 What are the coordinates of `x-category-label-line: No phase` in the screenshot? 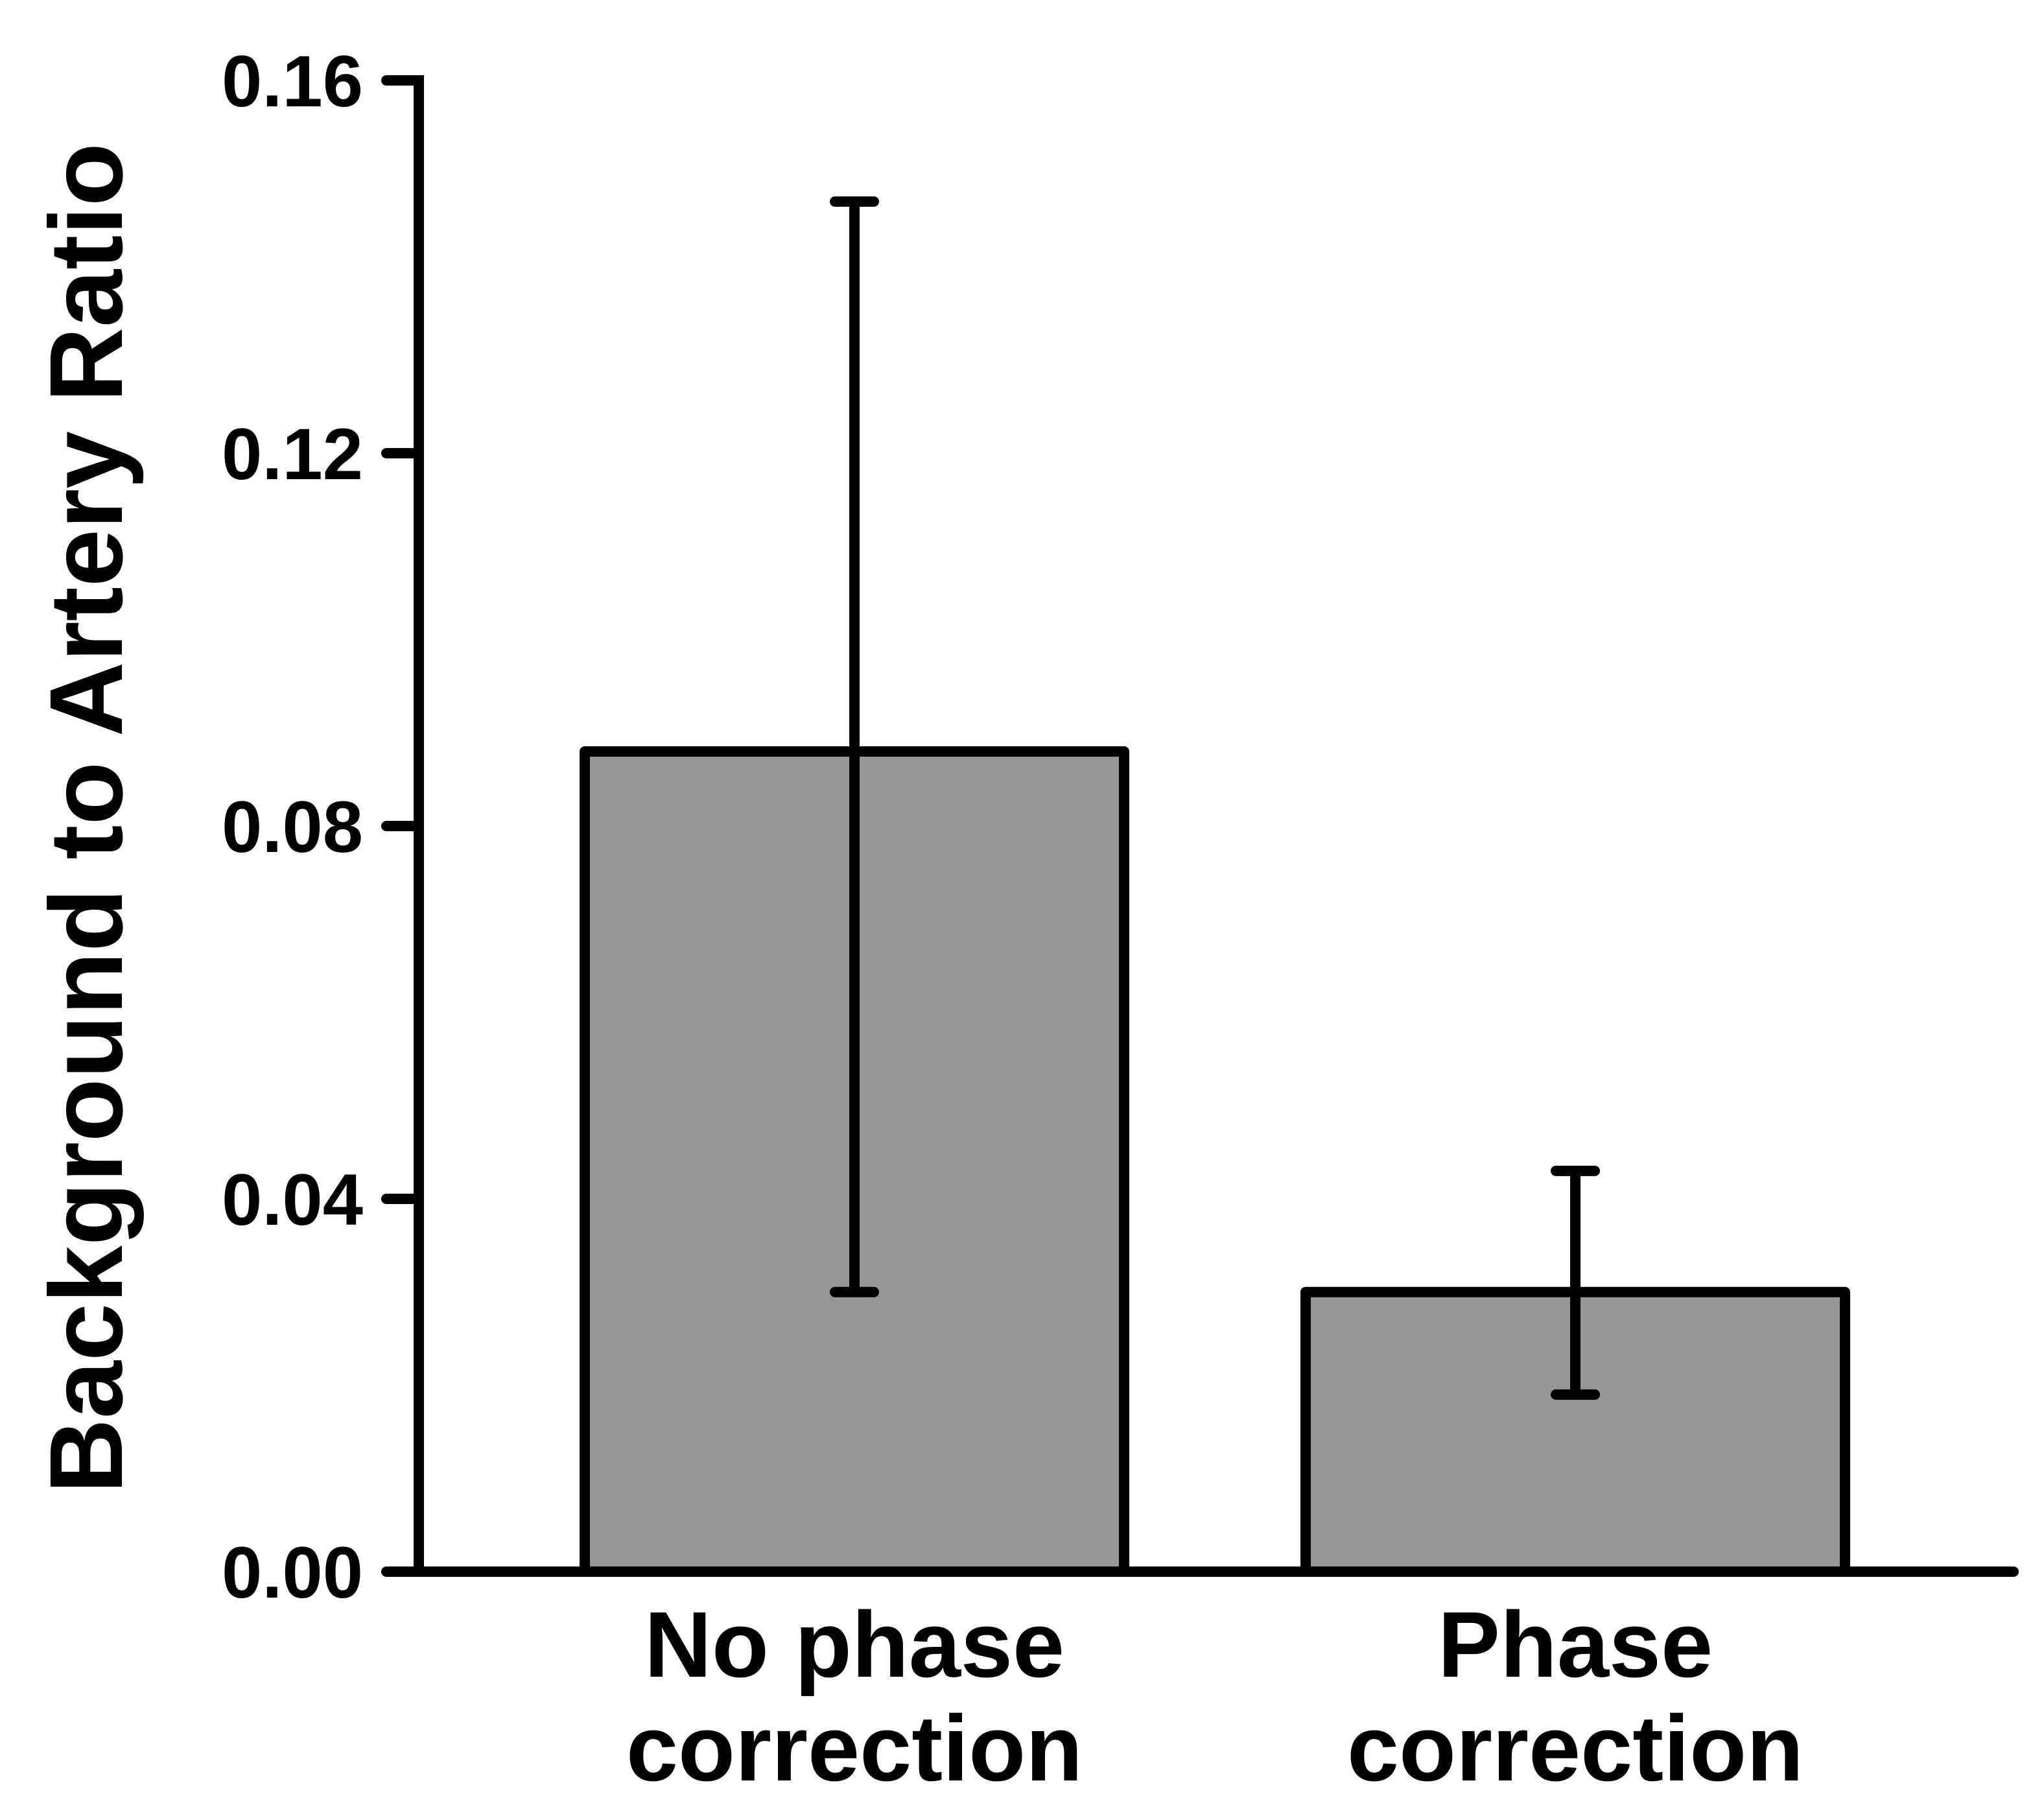 It's located at (854, 1645).